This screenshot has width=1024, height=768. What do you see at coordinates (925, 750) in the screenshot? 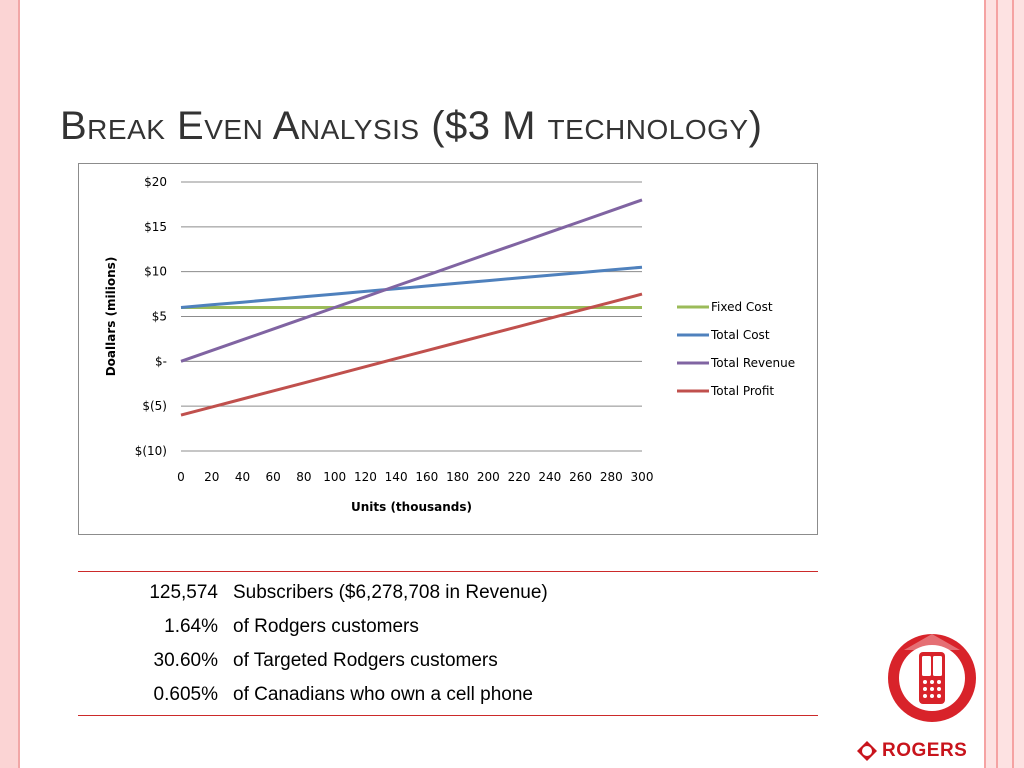
I see `brand-name: ROGERS` at bounding box center [925, 750].